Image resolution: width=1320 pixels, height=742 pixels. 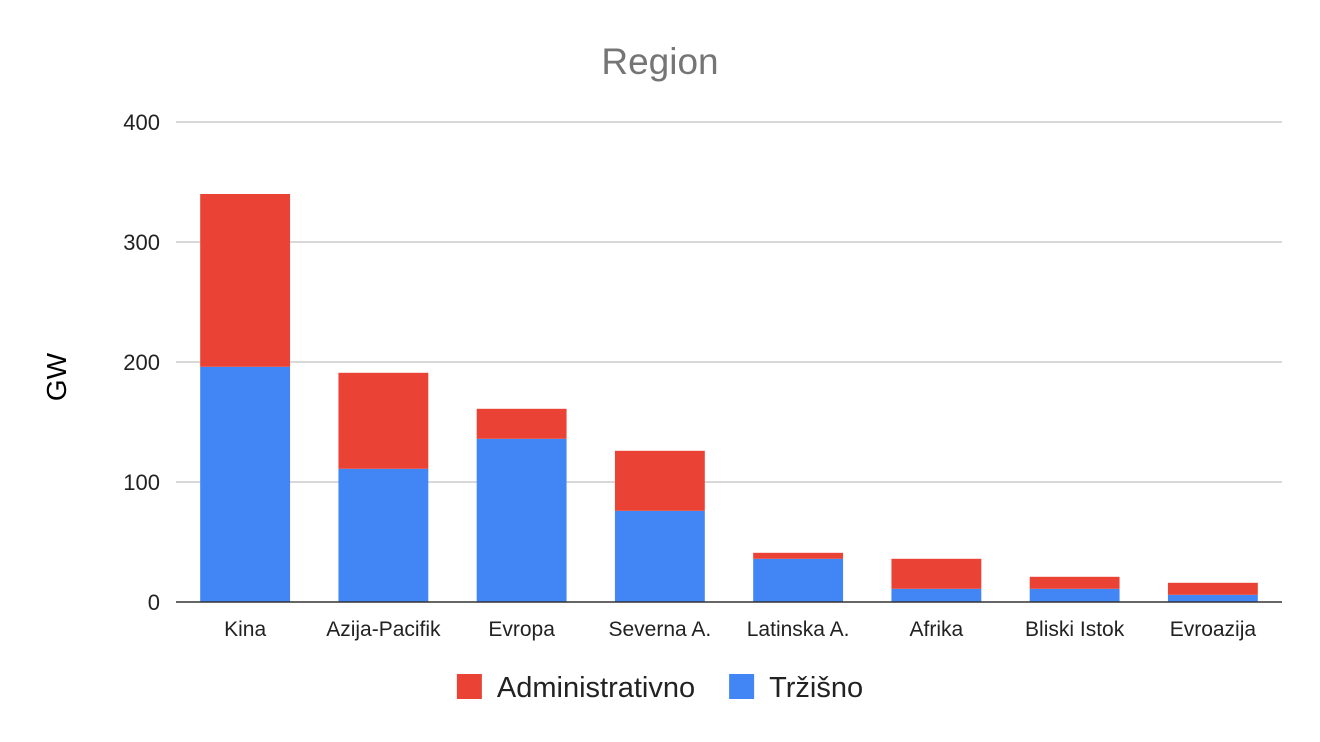 What do you see at coordinates (383, 629) in the screenshot?
I see `x-tick-label: Azija-Pacifik` at bounding box center [383, 629].